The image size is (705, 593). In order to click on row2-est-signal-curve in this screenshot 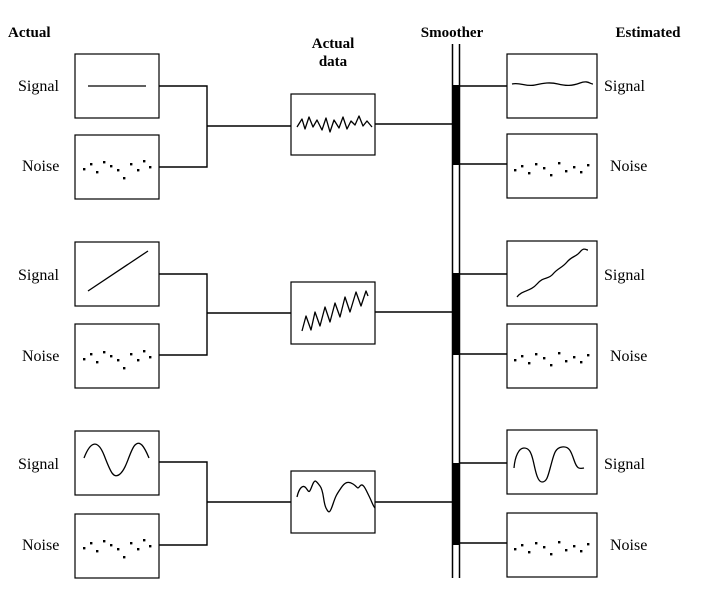, I will do `click(552, 273)`.